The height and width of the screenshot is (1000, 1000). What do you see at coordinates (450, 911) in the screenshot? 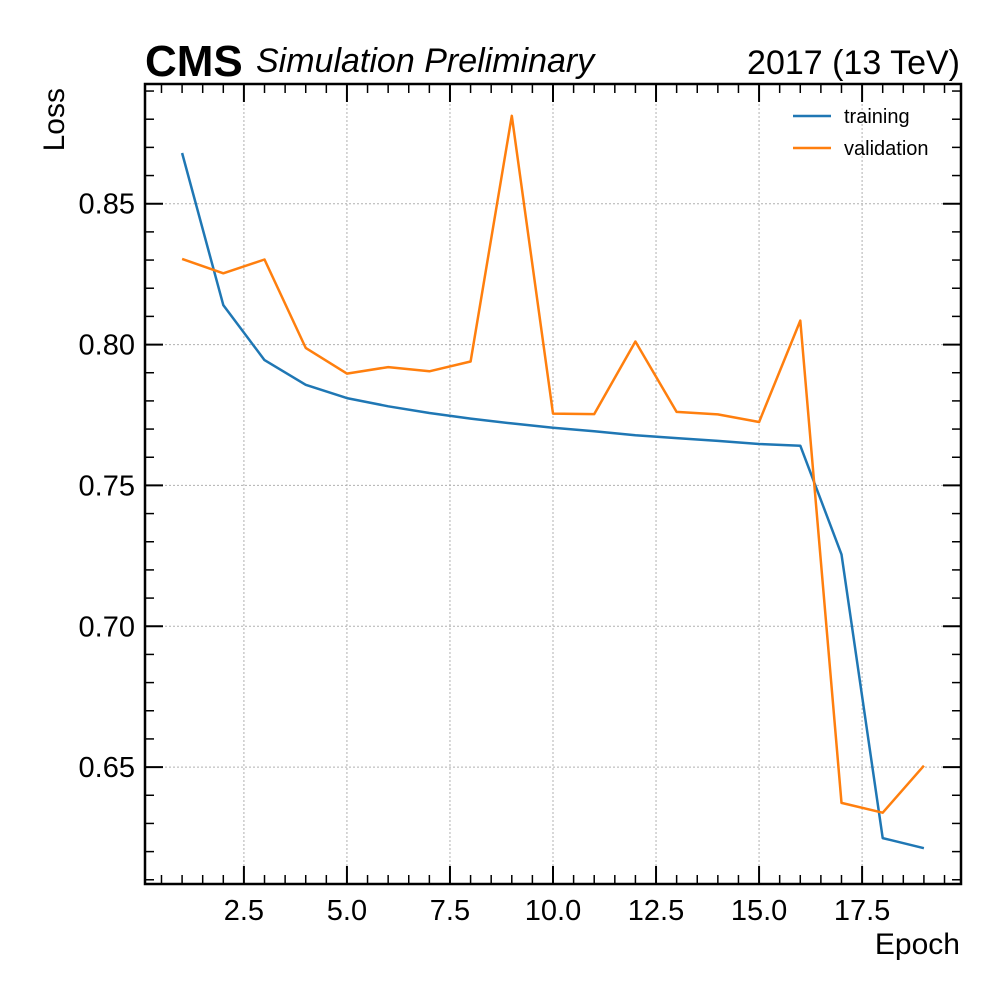
I see `x-tick-label: 7.5` at bounding box center [450, 911].